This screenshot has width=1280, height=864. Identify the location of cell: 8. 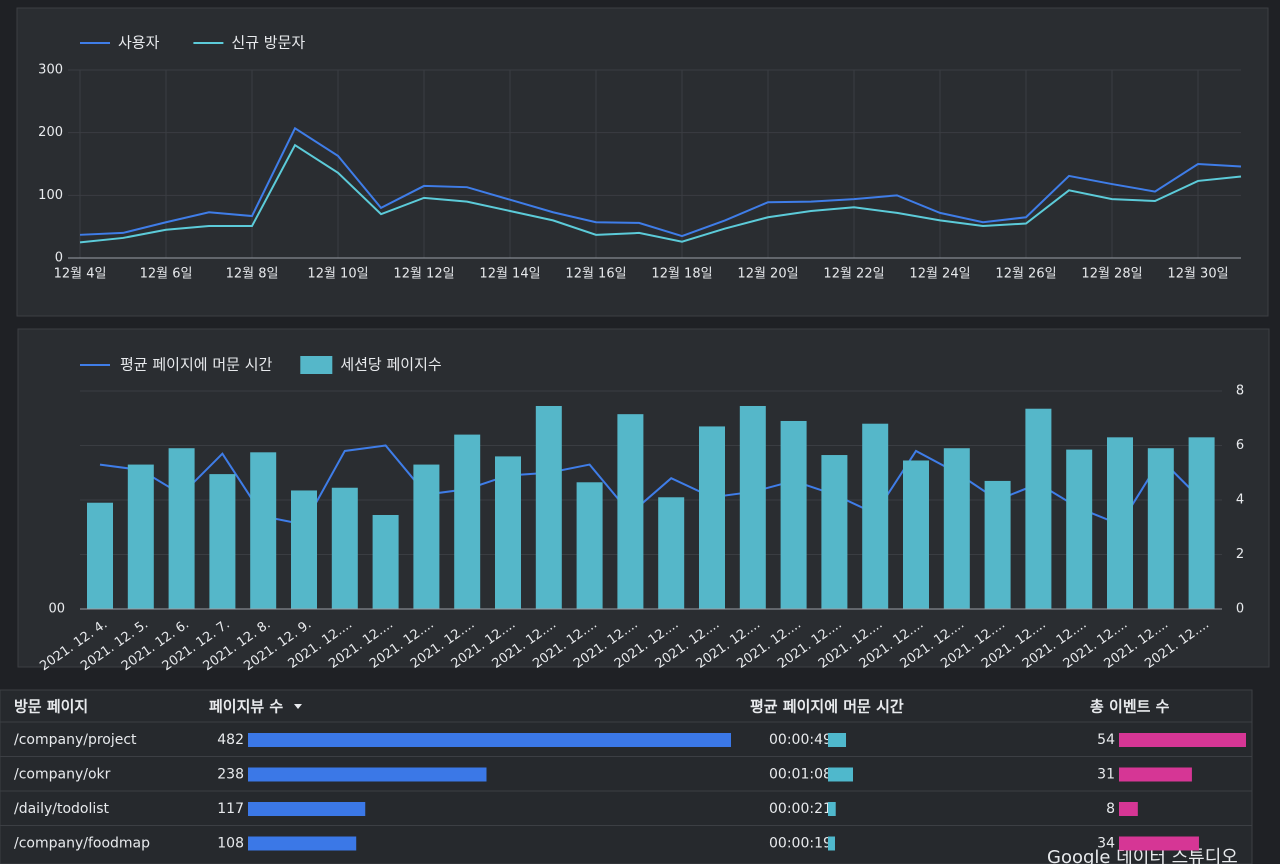
(1110, 809).